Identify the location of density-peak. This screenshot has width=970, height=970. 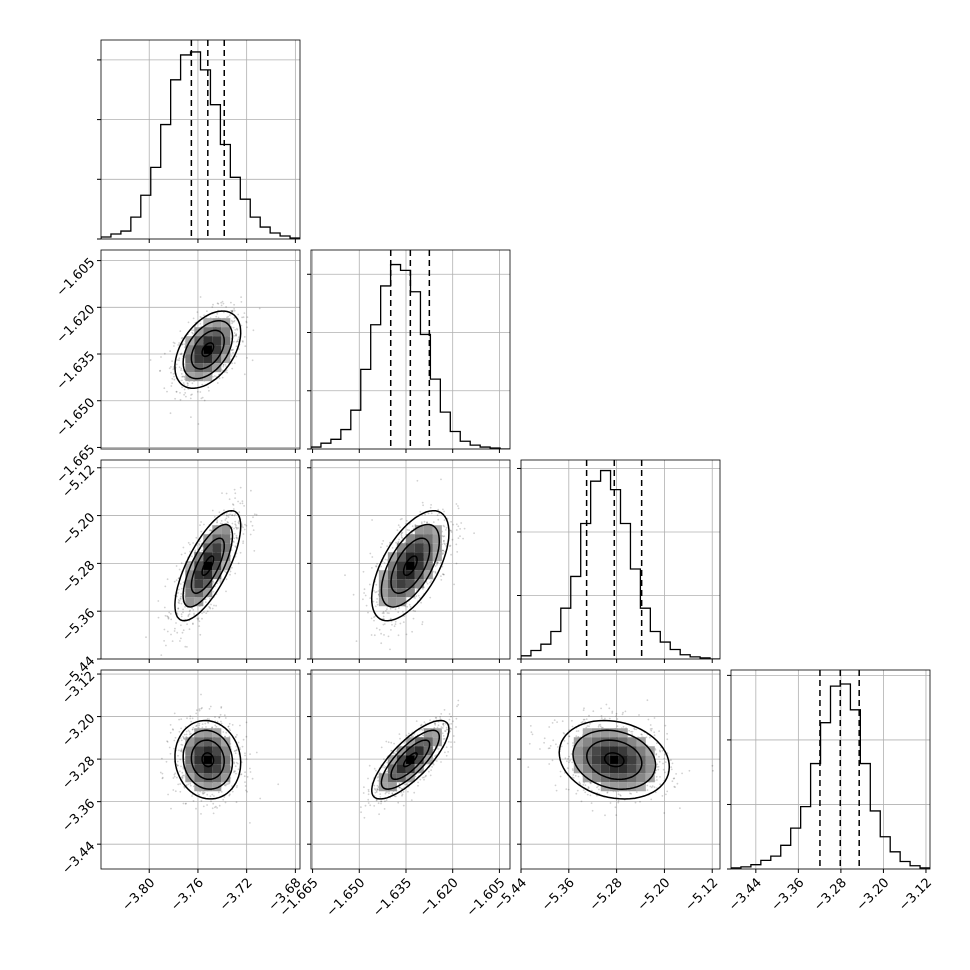
(410, 565).